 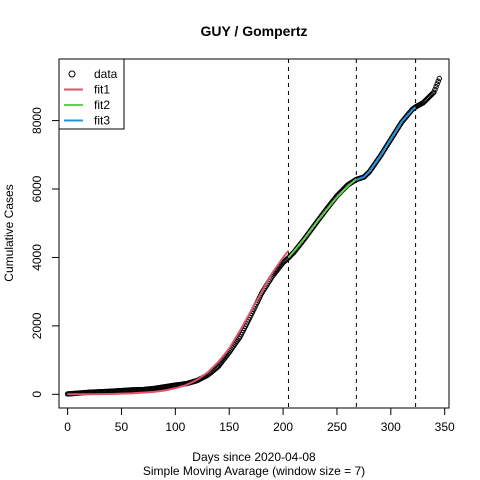 I want to click on legend-label-fit2: fit2, so click(x=102, y=105).